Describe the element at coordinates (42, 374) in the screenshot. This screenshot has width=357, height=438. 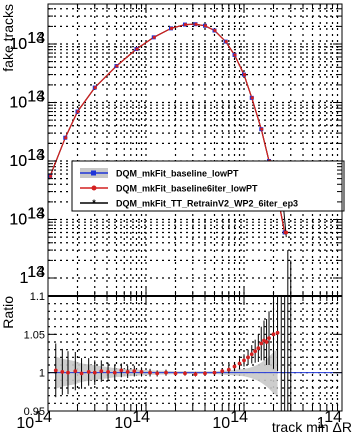
I see `ratio-y-tick-label: 1` at that location.